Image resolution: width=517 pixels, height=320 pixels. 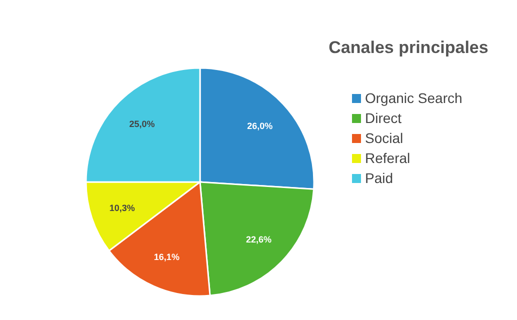 What do you see at coordinates (259, 239) in the screenshot?
I see `data-label: 22,6%` at bounding box center [259, 239].